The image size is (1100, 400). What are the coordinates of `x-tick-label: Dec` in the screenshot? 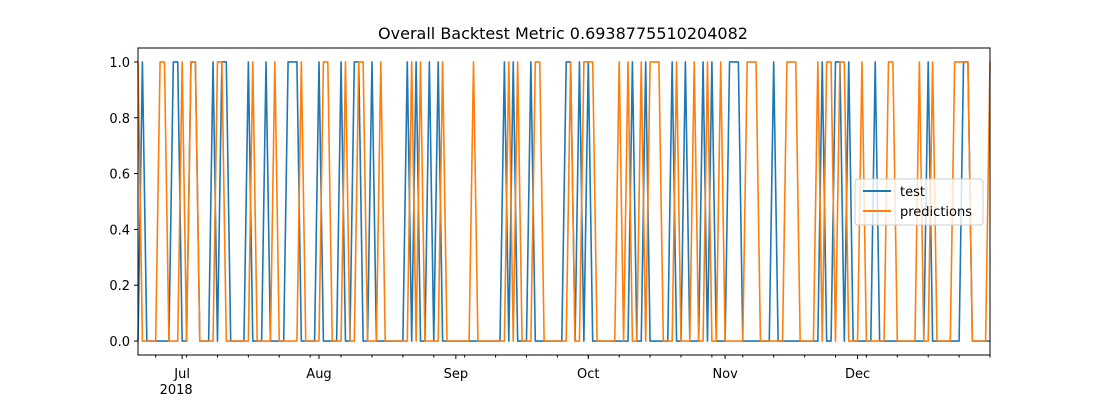 It's located at (857, 374).